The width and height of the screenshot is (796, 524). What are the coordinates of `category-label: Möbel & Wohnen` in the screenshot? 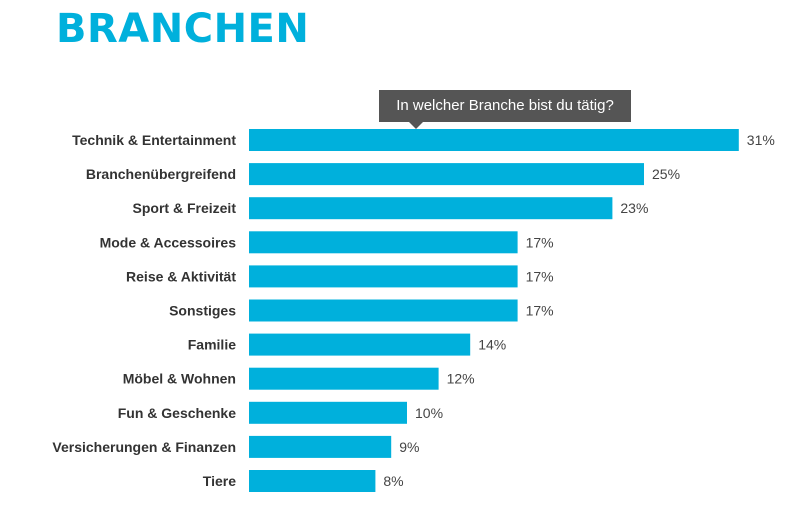 It's located at (179, 379).